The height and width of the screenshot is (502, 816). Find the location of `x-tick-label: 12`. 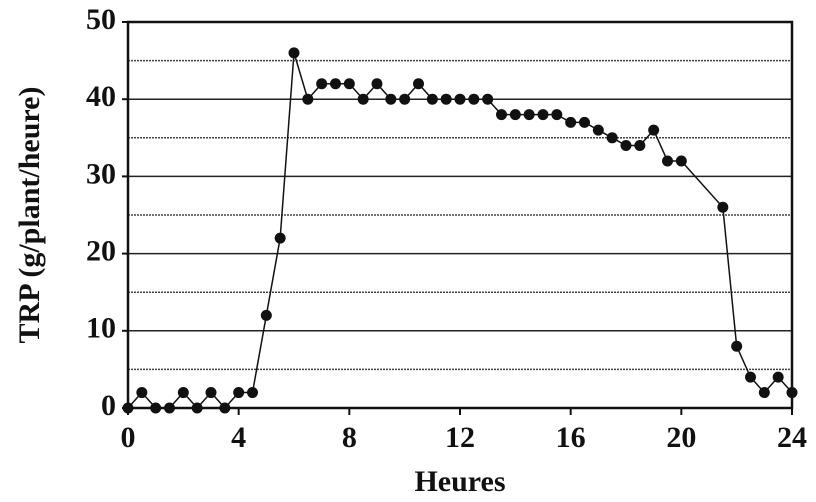

x-tick-label: 12 is located at coordinates (460, 437).